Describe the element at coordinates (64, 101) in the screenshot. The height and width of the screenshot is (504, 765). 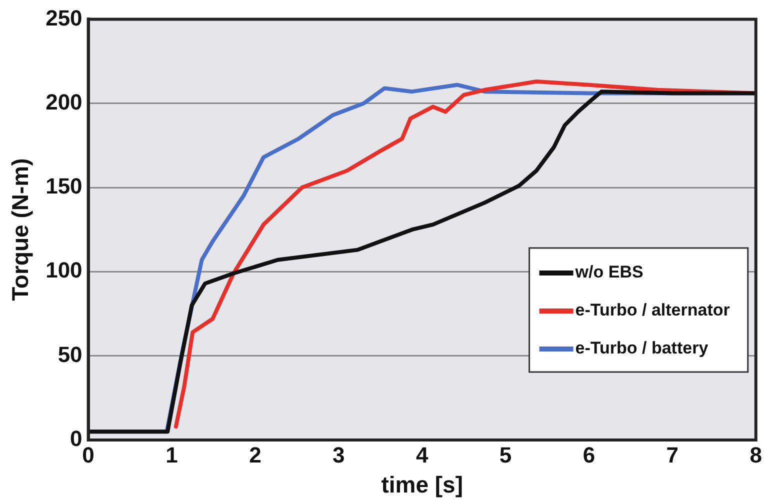
I see `y-tick-label: 200` at that location.